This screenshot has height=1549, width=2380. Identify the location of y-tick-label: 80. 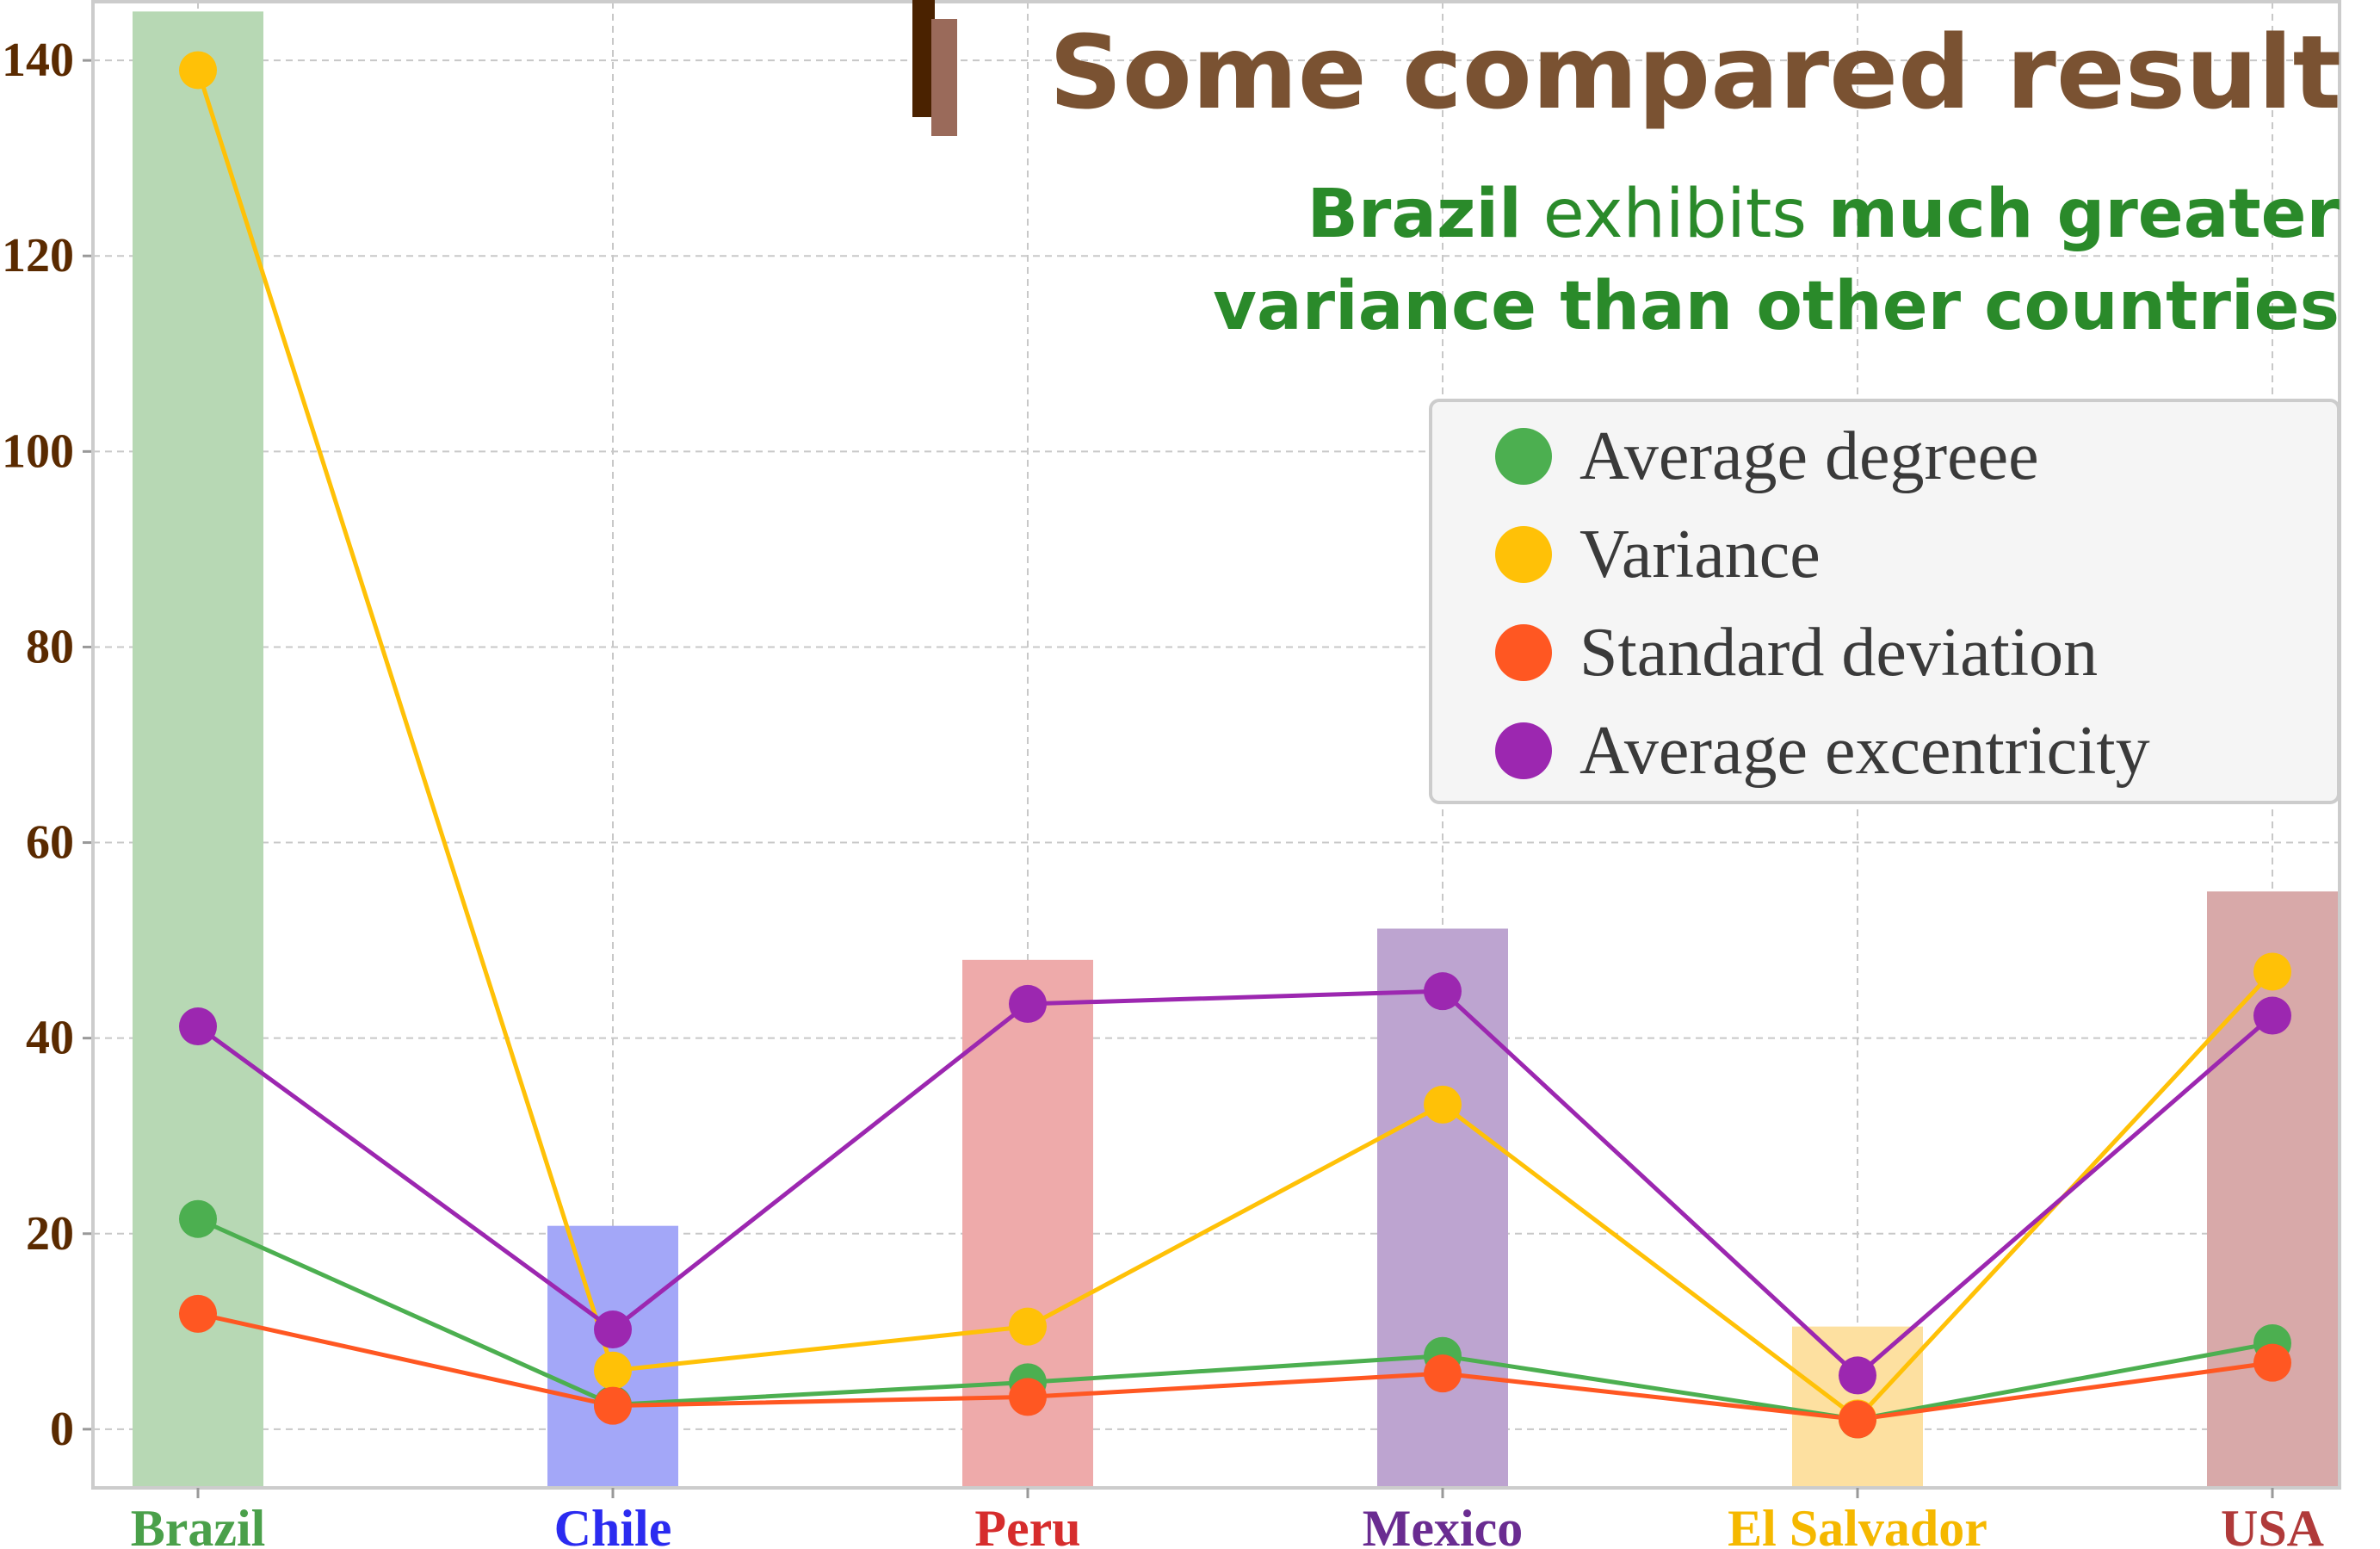
(50, 646).